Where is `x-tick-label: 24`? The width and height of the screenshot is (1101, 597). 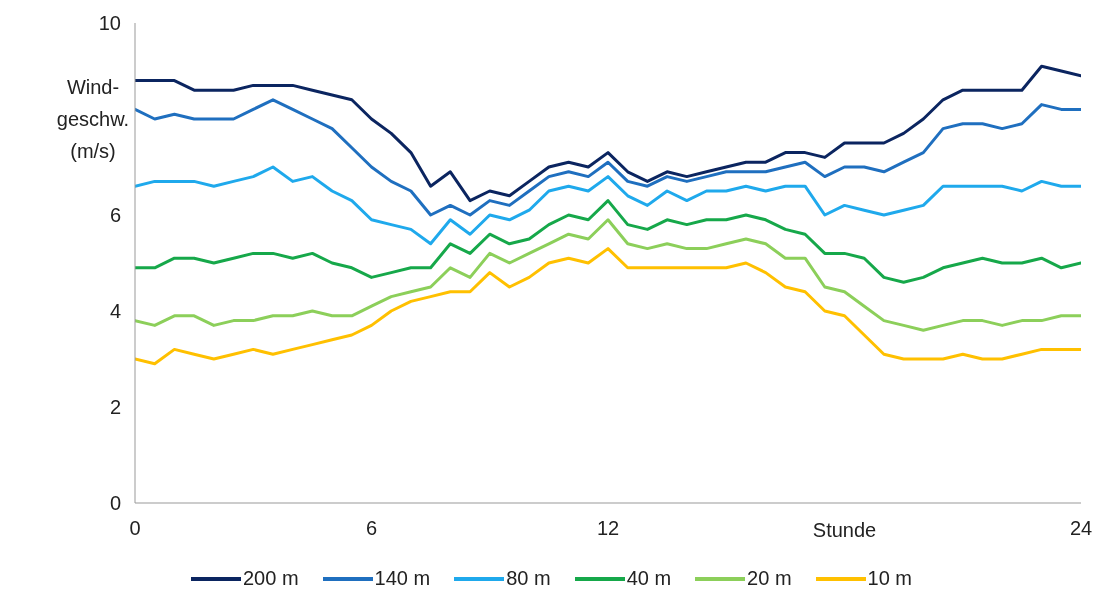 x-tick-label: 24 is located at coordinates (1081, 528).